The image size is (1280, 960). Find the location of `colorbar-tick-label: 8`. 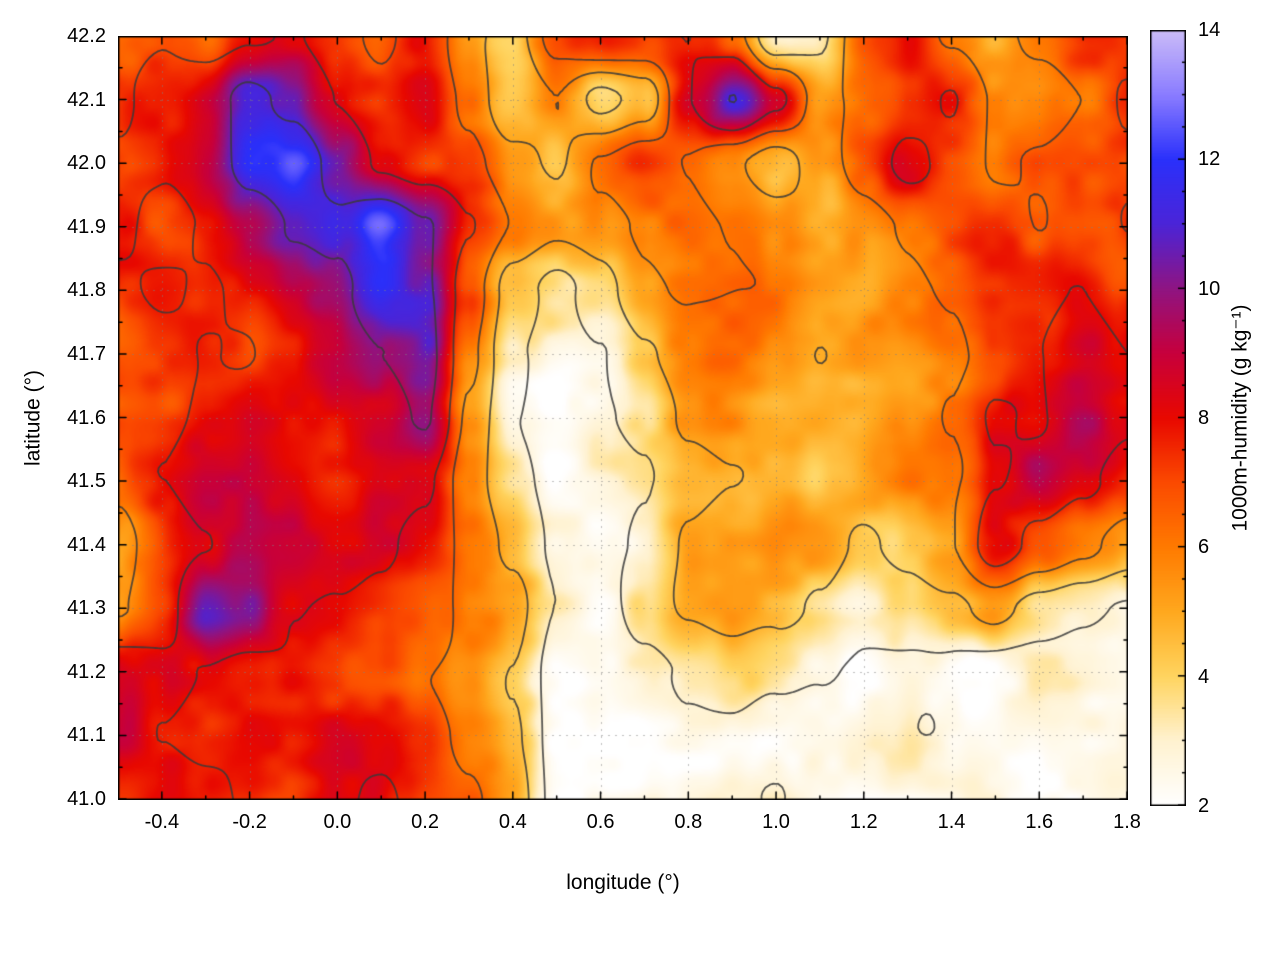

colorbar-tick-label: 8 is located at coordinates (1204, 418).